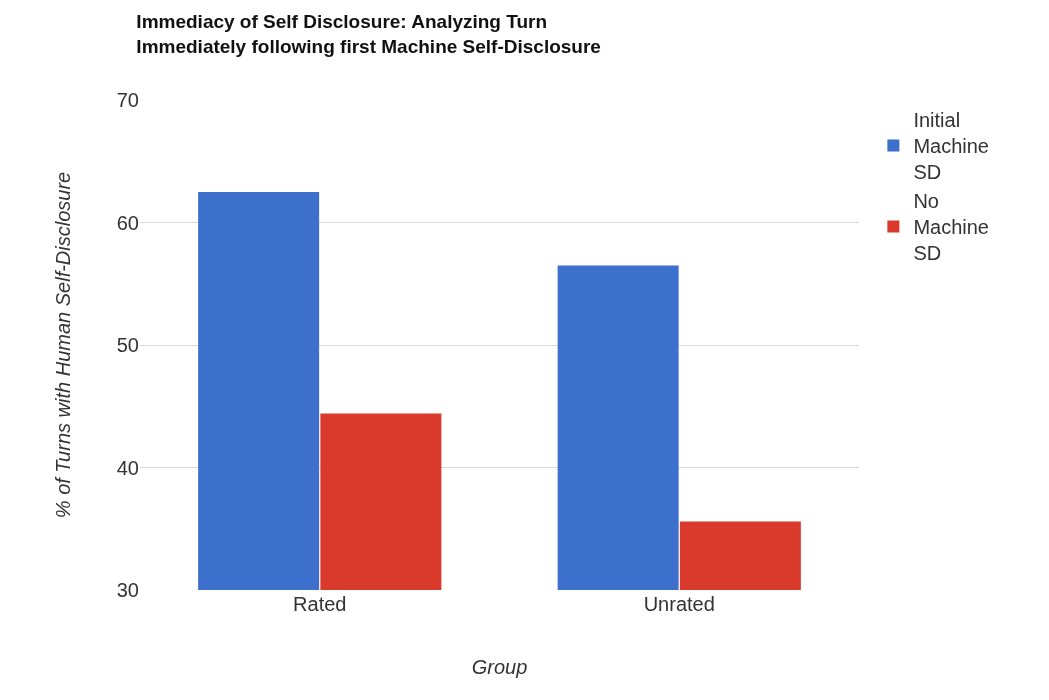 This screenshot has height=700, width=1049. What do you see at coordinates (127, 100) in the screenshot?
I see `y-tick-label: 70` at bounding box center [127, 100].